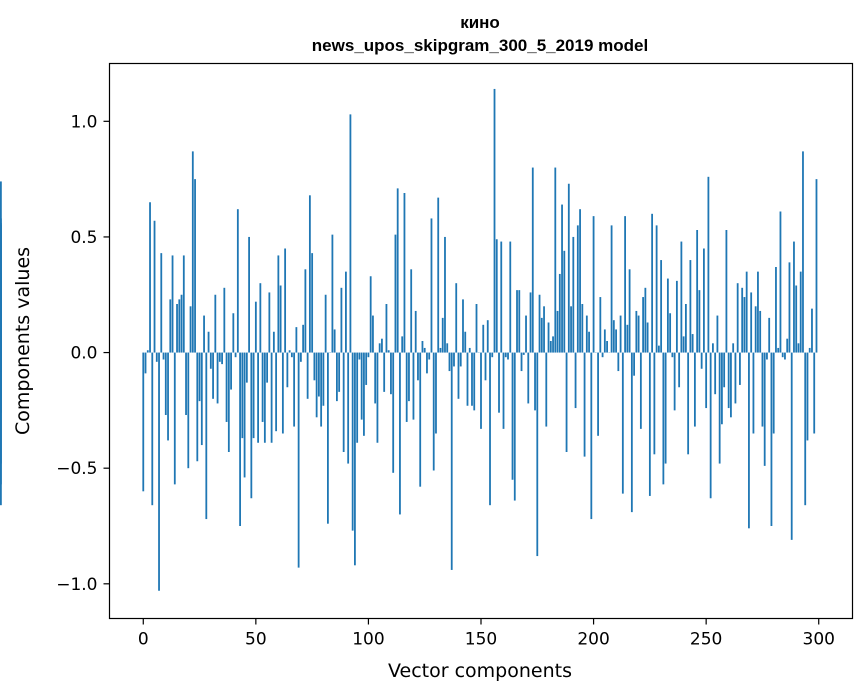 The height and width of the screenshot is (696, 867). Describe the element at coordinates (76, 585) in the screenshot. I see `y-tick-label: −1.0` at that location.